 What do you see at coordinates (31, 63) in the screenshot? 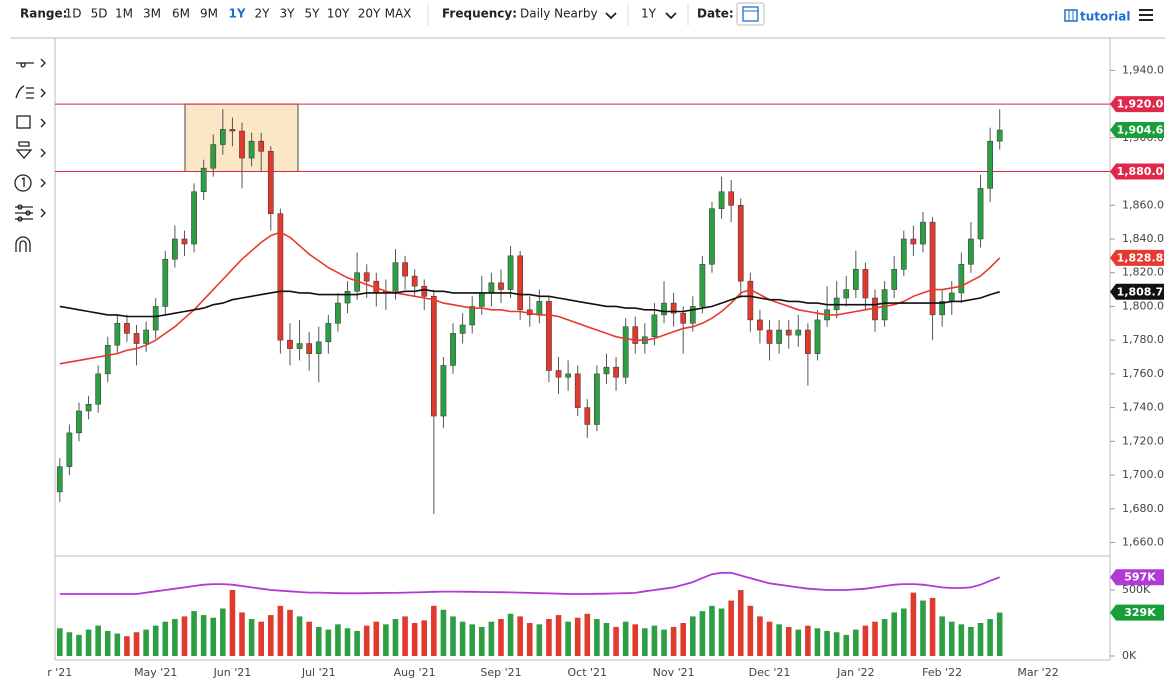
I see `line-tool` at bounding box center [31, 63].